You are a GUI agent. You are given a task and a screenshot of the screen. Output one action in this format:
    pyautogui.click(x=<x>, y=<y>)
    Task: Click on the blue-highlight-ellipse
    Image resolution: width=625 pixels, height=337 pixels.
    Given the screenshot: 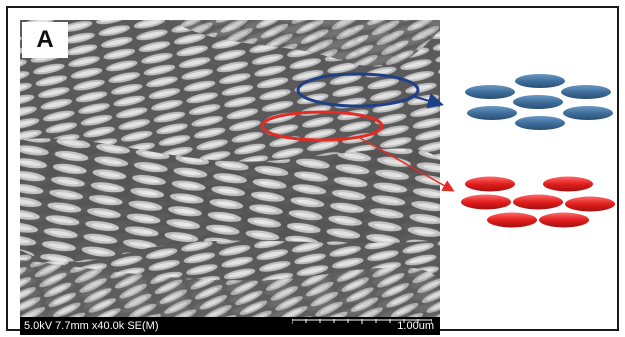 What is the action you would take?
    pyautogui.click(x=358, y=90)
    